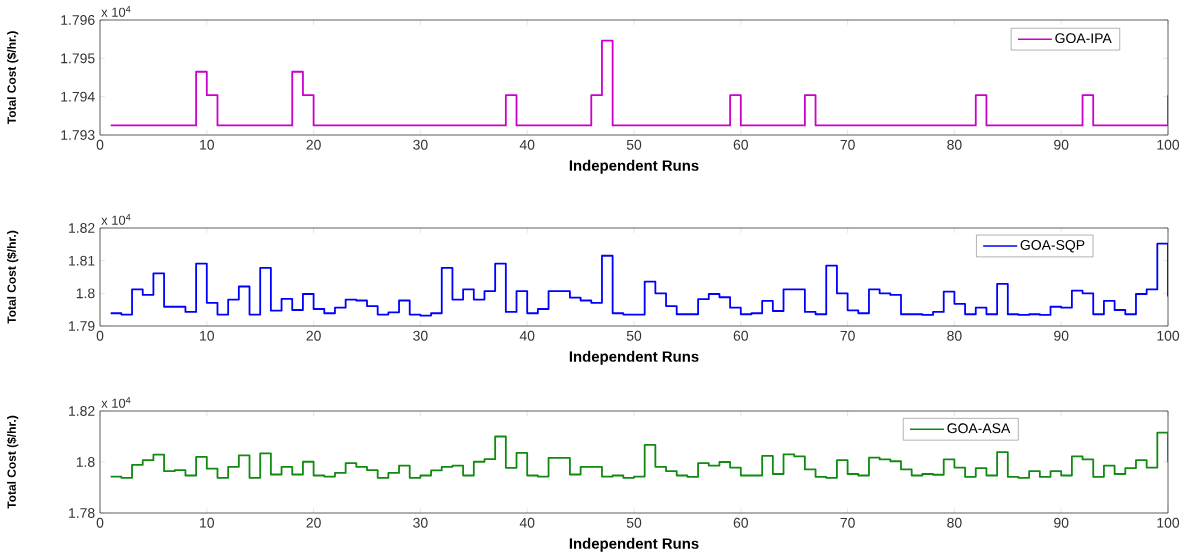 The image size is (1189, 559). Describe the element at coordinates (979, 428) in the screenshot. I see `legend-label: GOA-ASA` at that location.